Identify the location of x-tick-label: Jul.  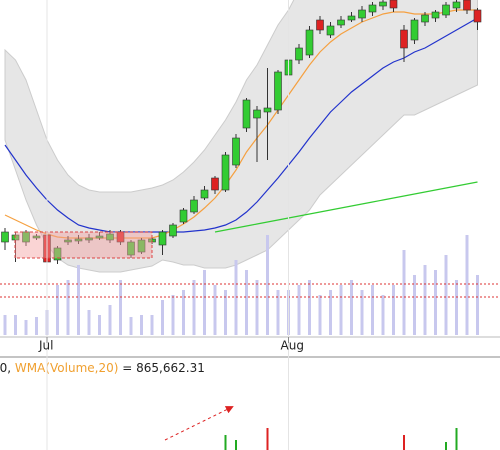
(45, 346).